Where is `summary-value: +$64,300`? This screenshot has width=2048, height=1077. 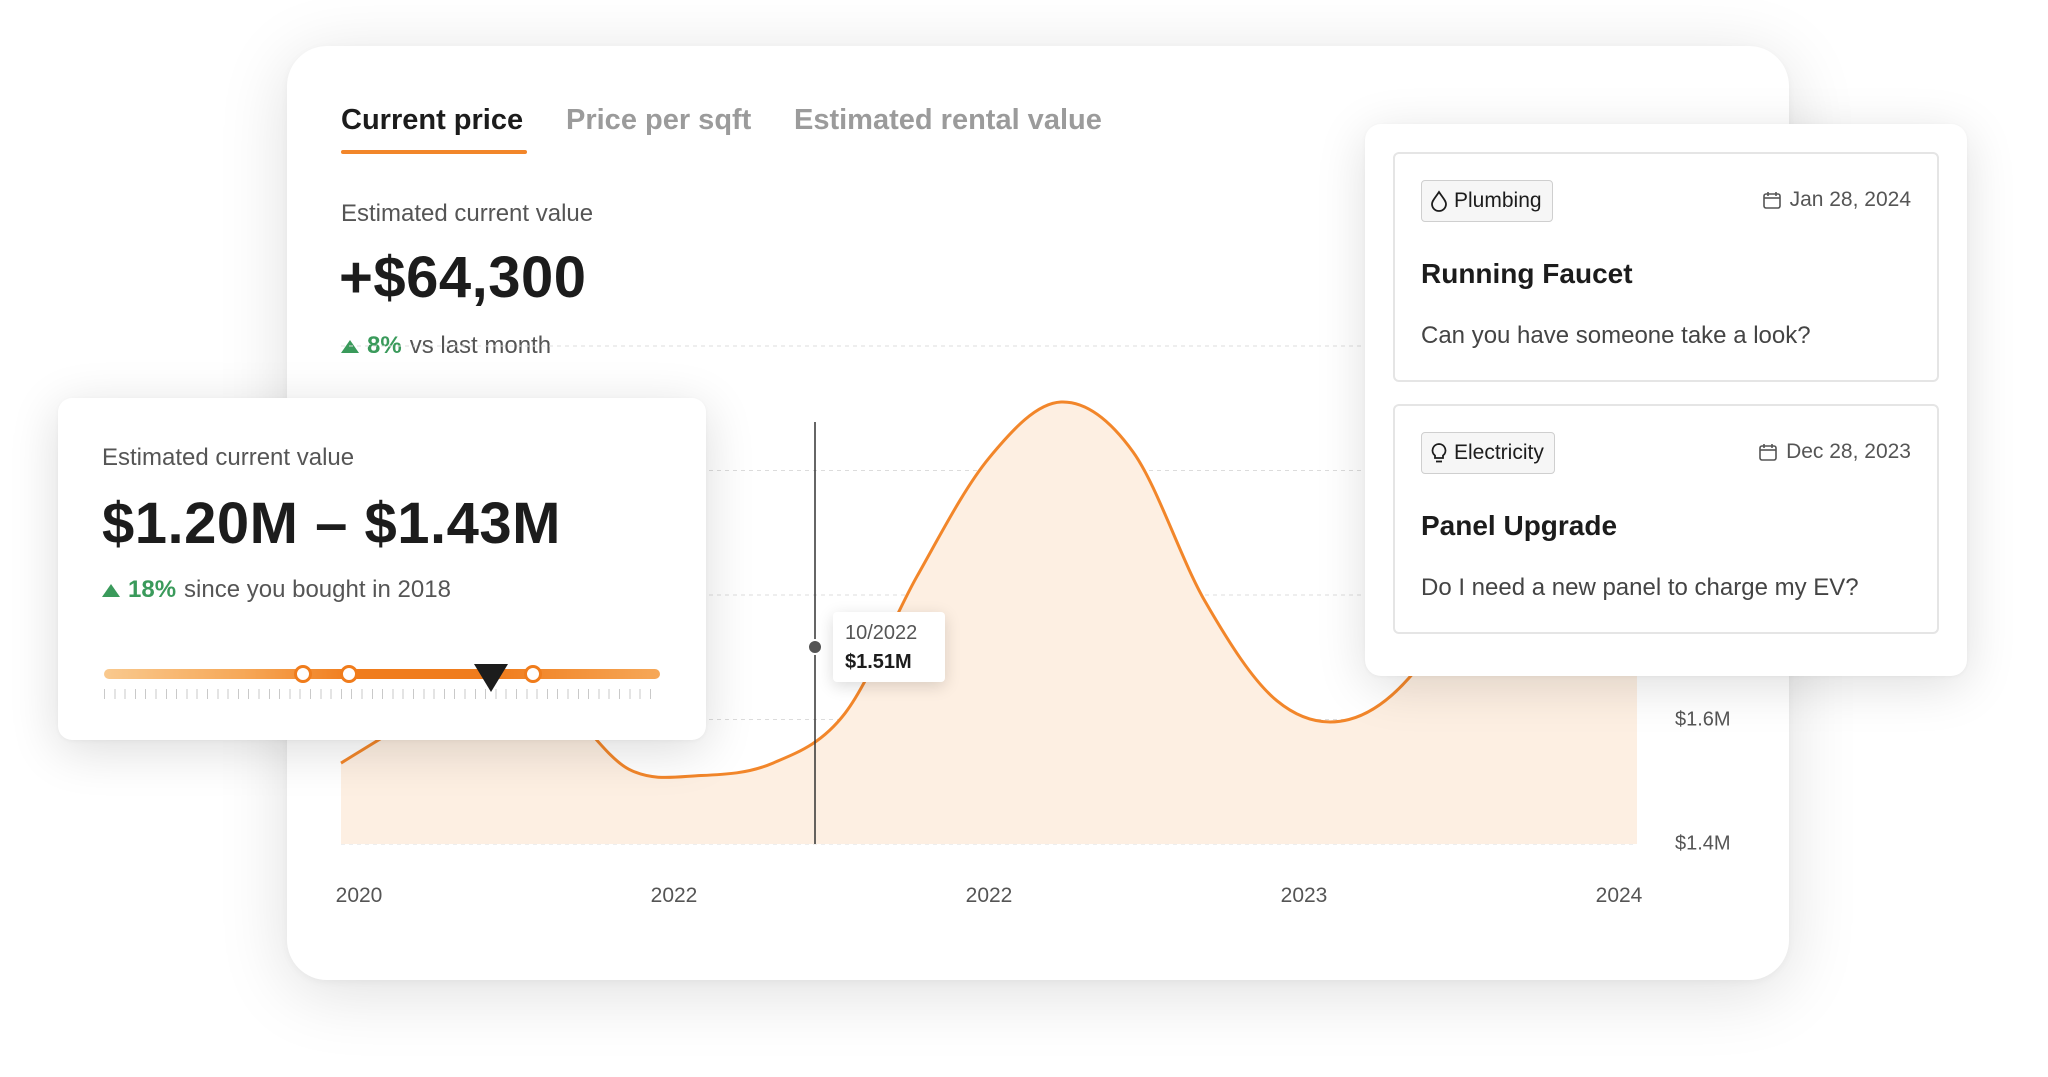 summary-value: +$64,300 is located at coordinates (463, 277).